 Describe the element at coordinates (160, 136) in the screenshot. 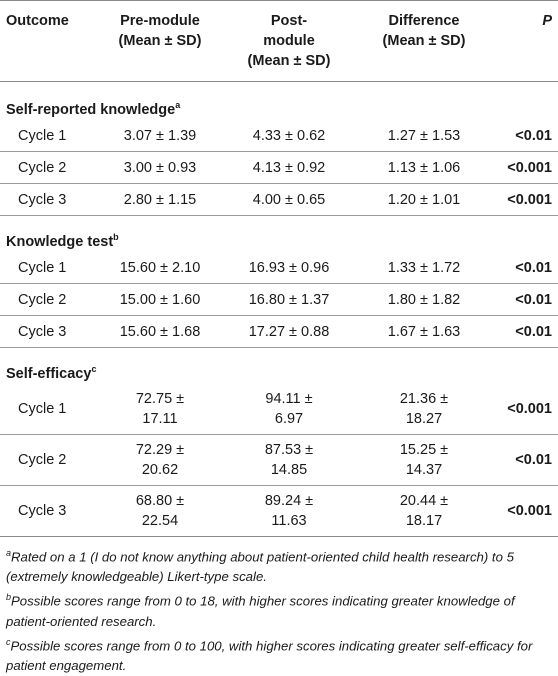

I see `pre-value: 3.07 ± 1.39` at that location.